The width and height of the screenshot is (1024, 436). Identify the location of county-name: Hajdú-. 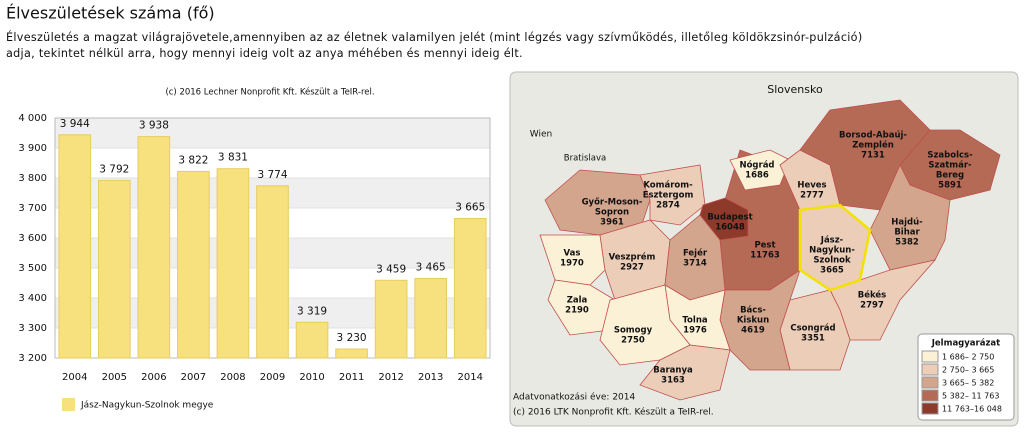
(907, 223).